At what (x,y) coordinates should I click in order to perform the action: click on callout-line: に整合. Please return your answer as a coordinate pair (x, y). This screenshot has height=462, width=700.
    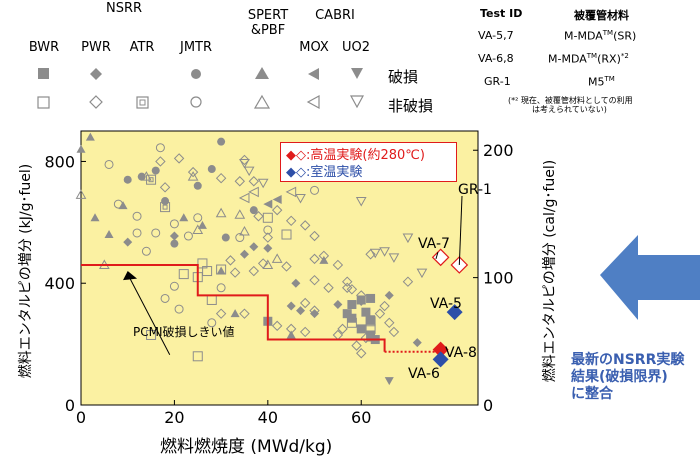
    Looking at the image, I should click on (592, 394).